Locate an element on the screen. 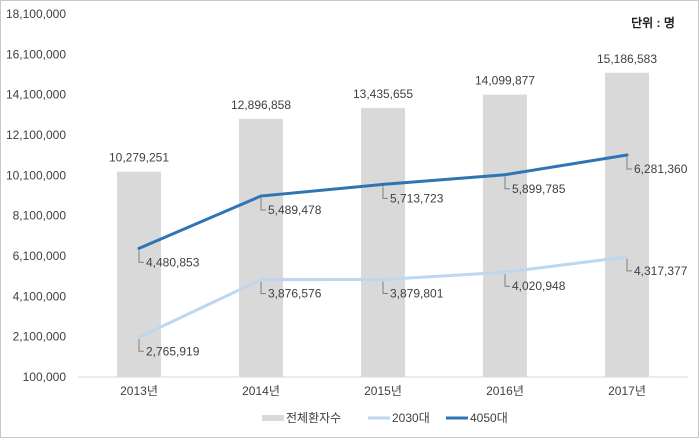 Image resolution: width=699 pixels, height=438 pixels. line-data-label: 6,281,360 is located at coordinates (661, 169).